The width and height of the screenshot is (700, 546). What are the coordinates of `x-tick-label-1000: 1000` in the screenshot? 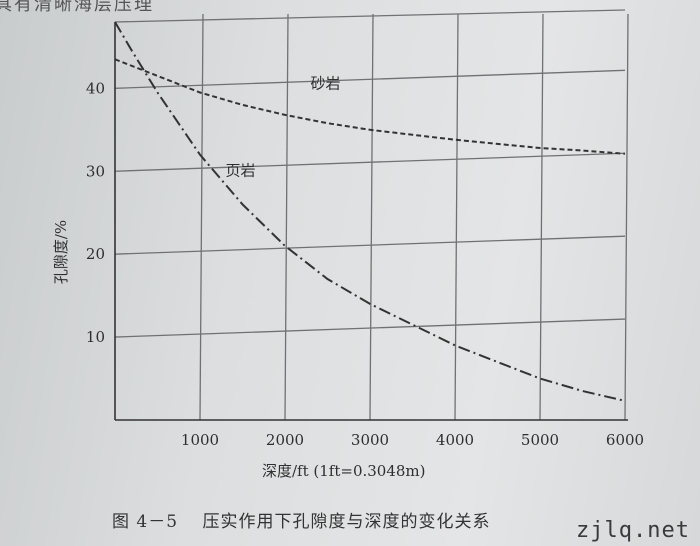 It's located at (200, 440).